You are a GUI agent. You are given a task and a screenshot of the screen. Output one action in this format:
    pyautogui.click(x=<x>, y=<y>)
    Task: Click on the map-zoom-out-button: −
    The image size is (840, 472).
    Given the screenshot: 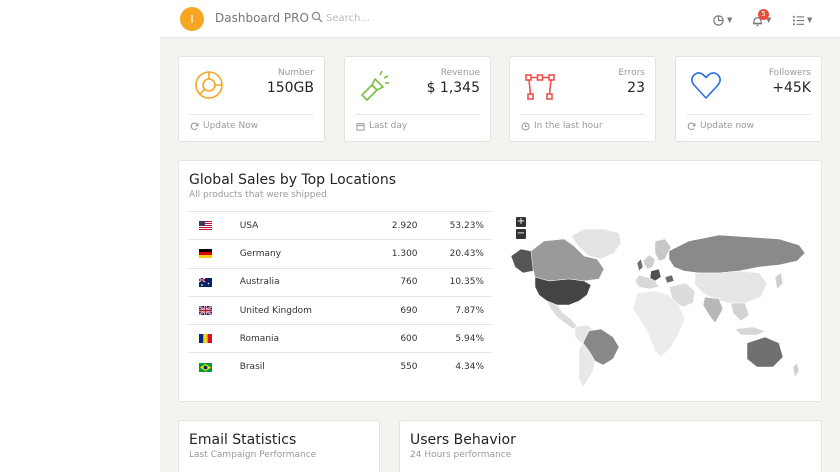 What is the action you would take?
    pyautogui.click(x=521, y=233)
    